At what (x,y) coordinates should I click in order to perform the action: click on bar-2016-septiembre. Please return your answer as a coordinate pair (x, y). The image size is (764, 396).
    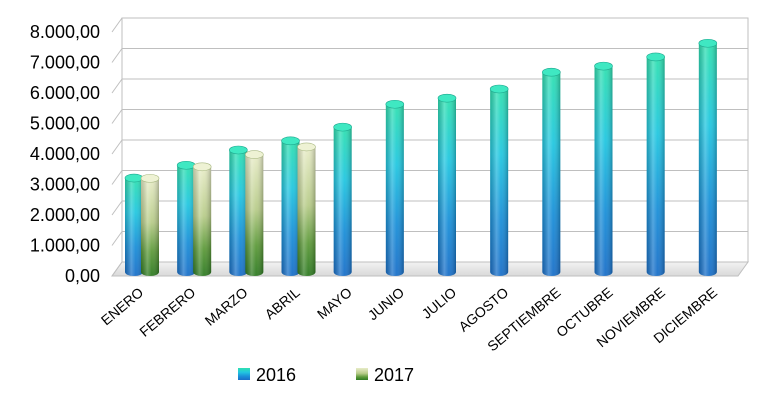
    Looking at the image, I should click on (551, 171).